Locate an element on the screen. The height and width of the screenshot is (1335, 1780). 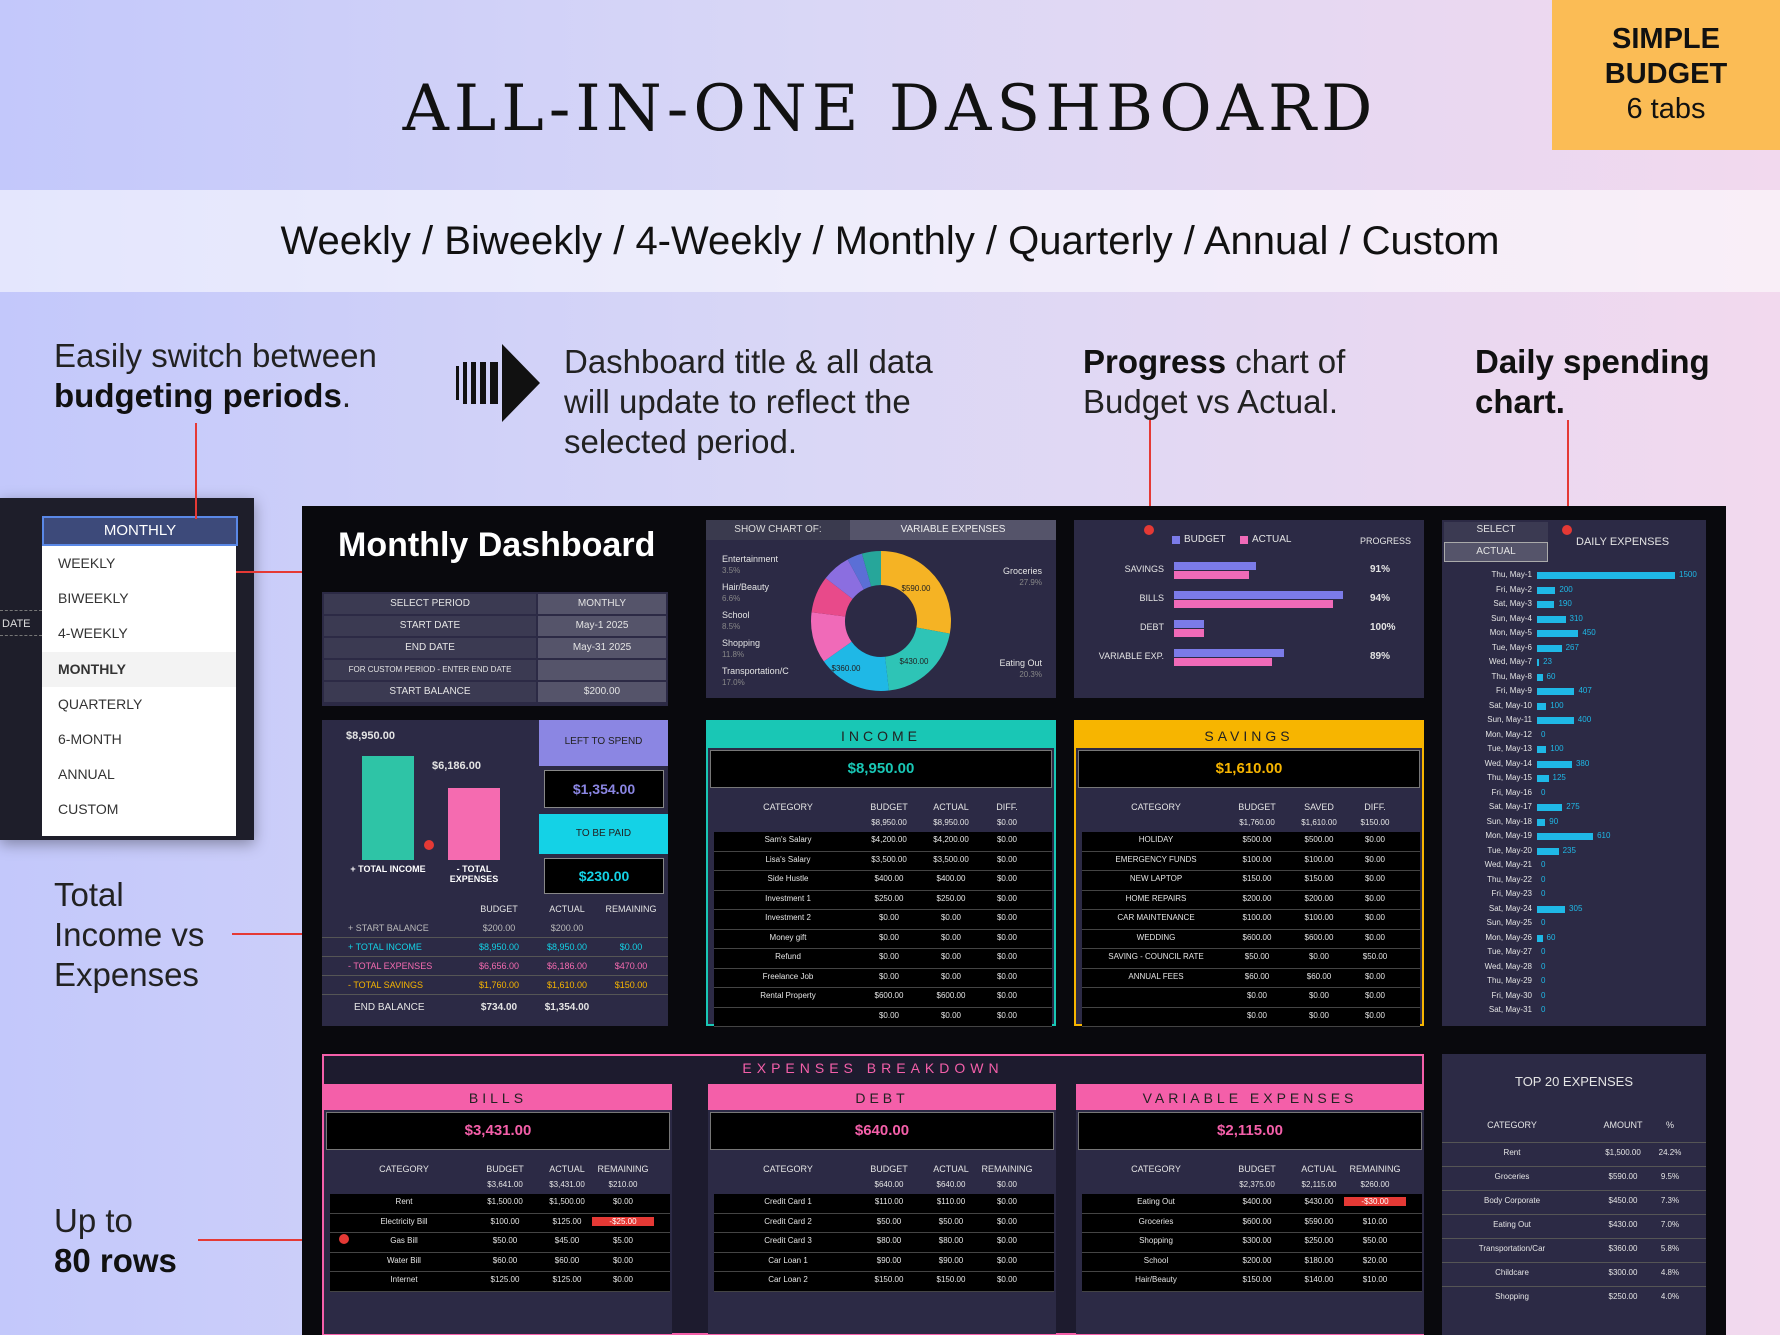
daily-value: 23 is located at coordinates (1548, 661).